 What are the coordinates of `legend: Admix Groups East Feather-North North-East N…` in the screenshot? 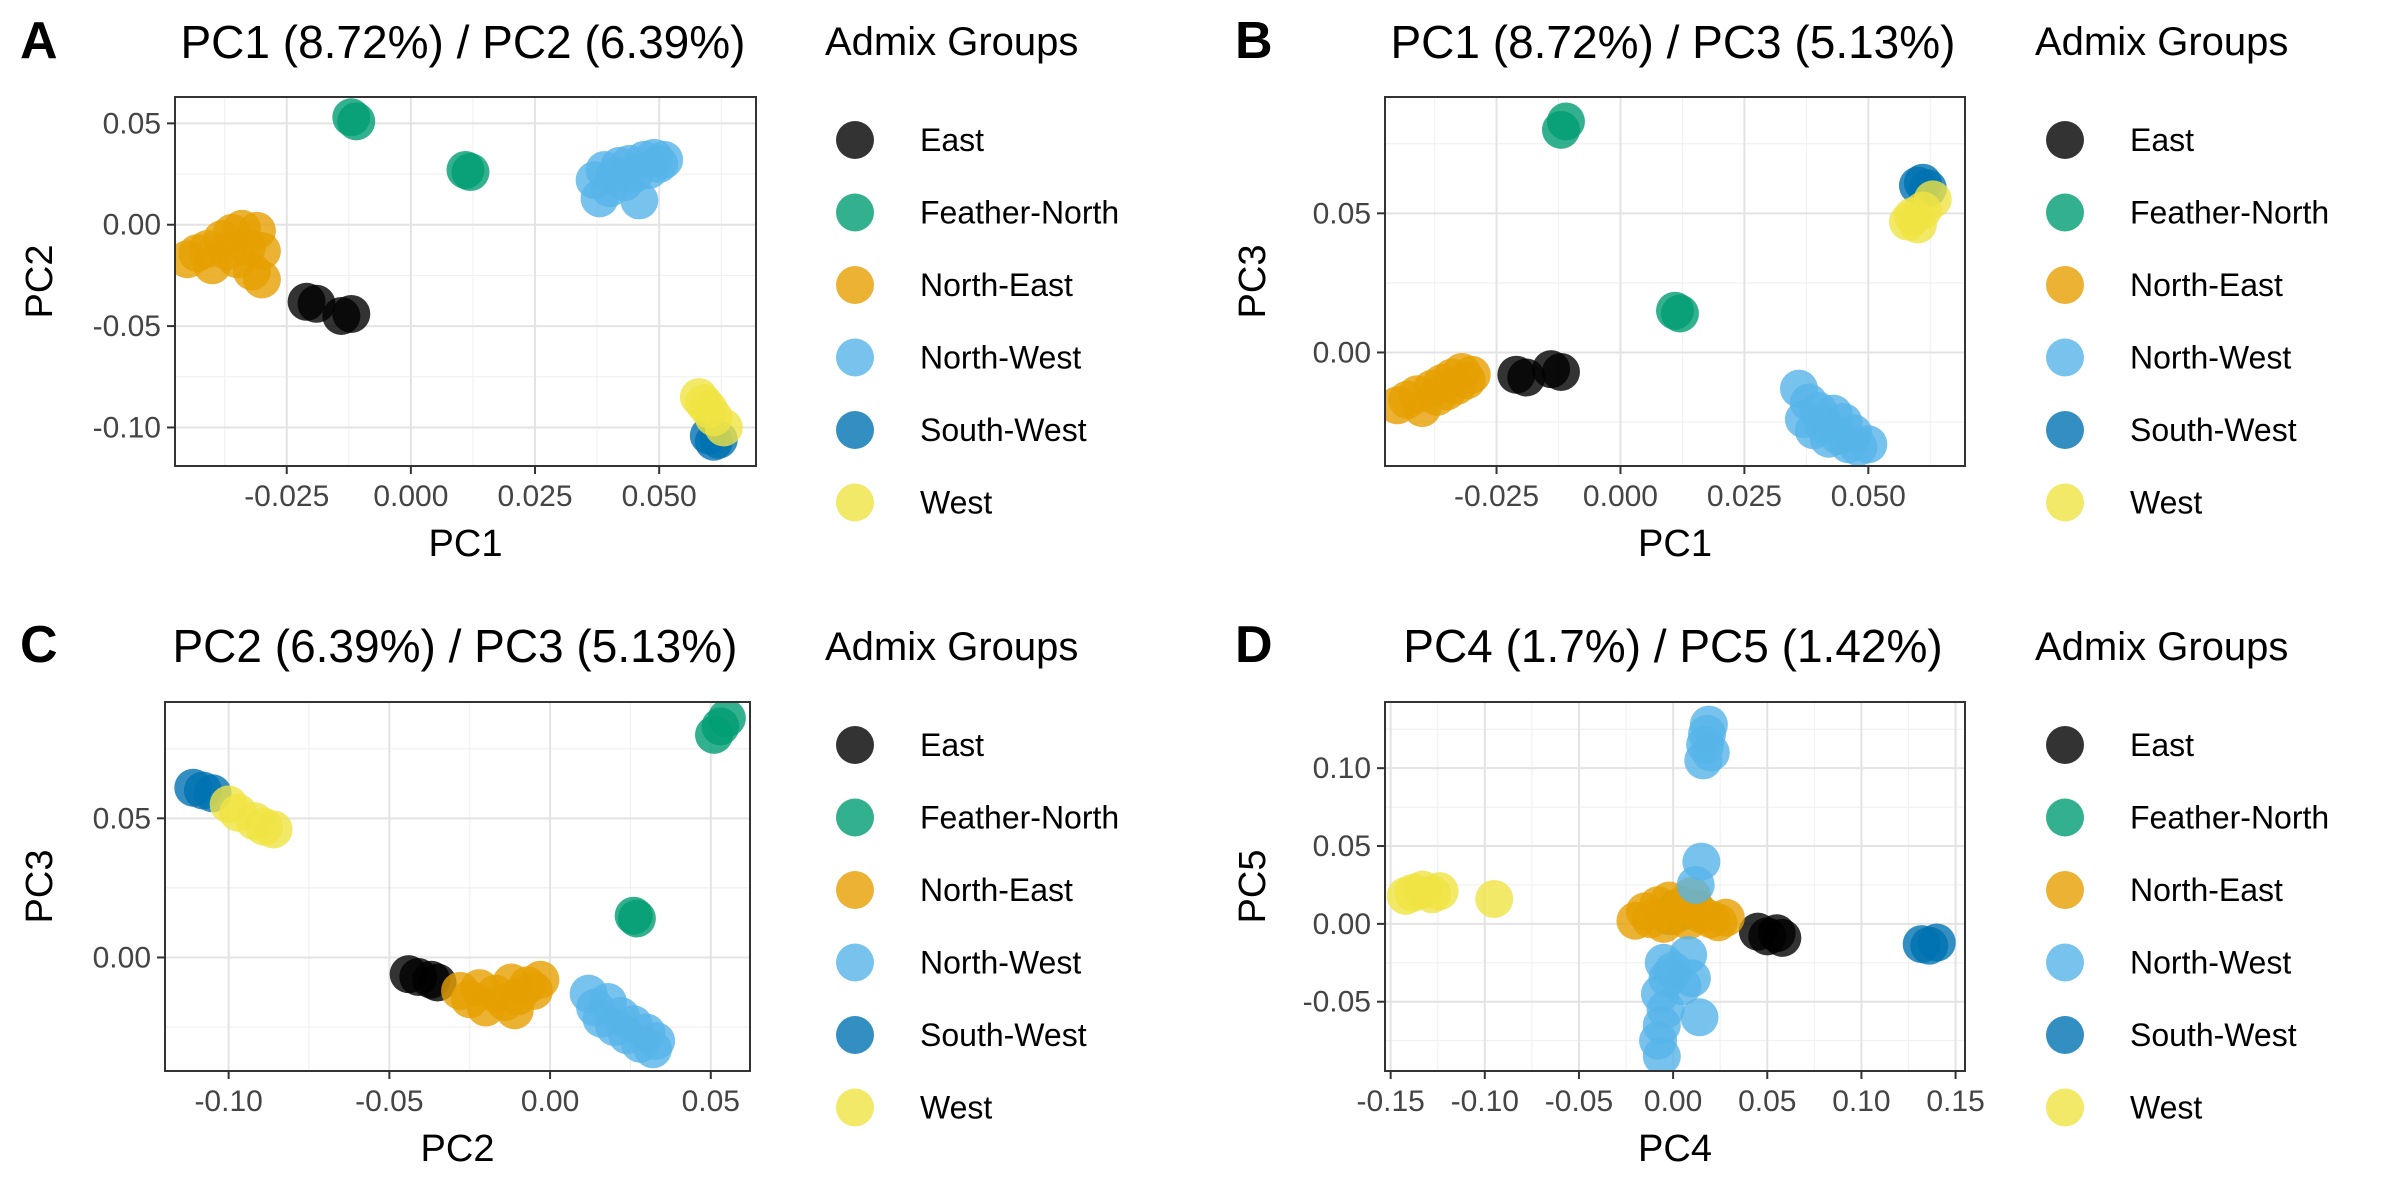 It's located at (2182, 271).